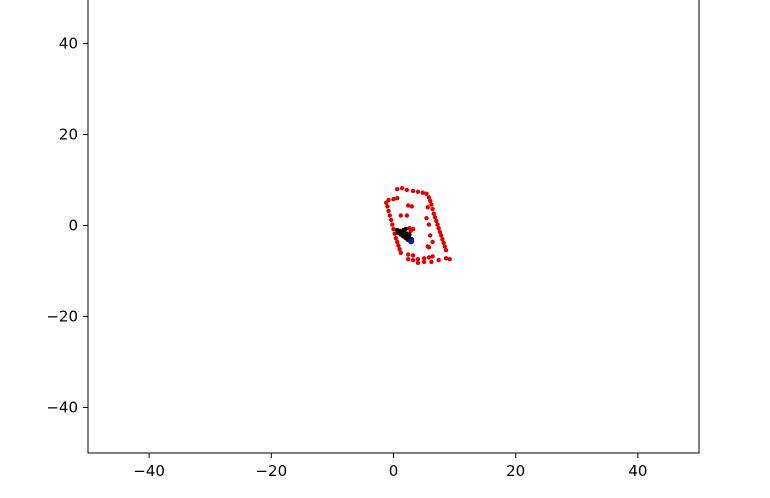 Image resolution: width=770 pixels, height=498 pixels. What do you see at coordinates (149, 471) in the screenshot?
I see `x-tick-label: −40` at bounding box center [149, 471].